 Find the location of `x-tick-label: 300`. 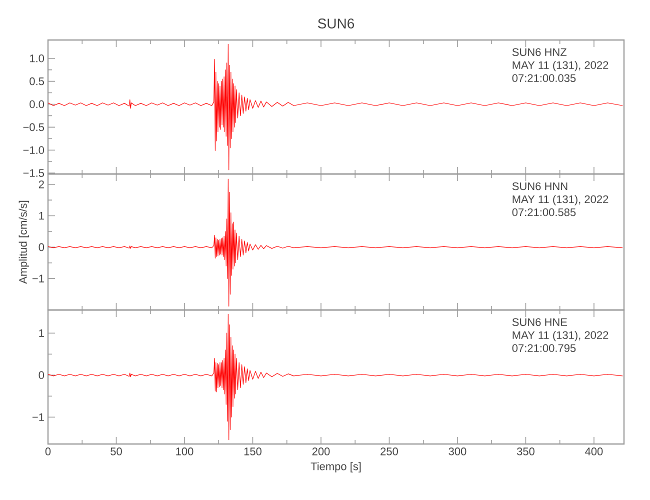

x-tick-label: 300 is located at coordinates (457, 452).